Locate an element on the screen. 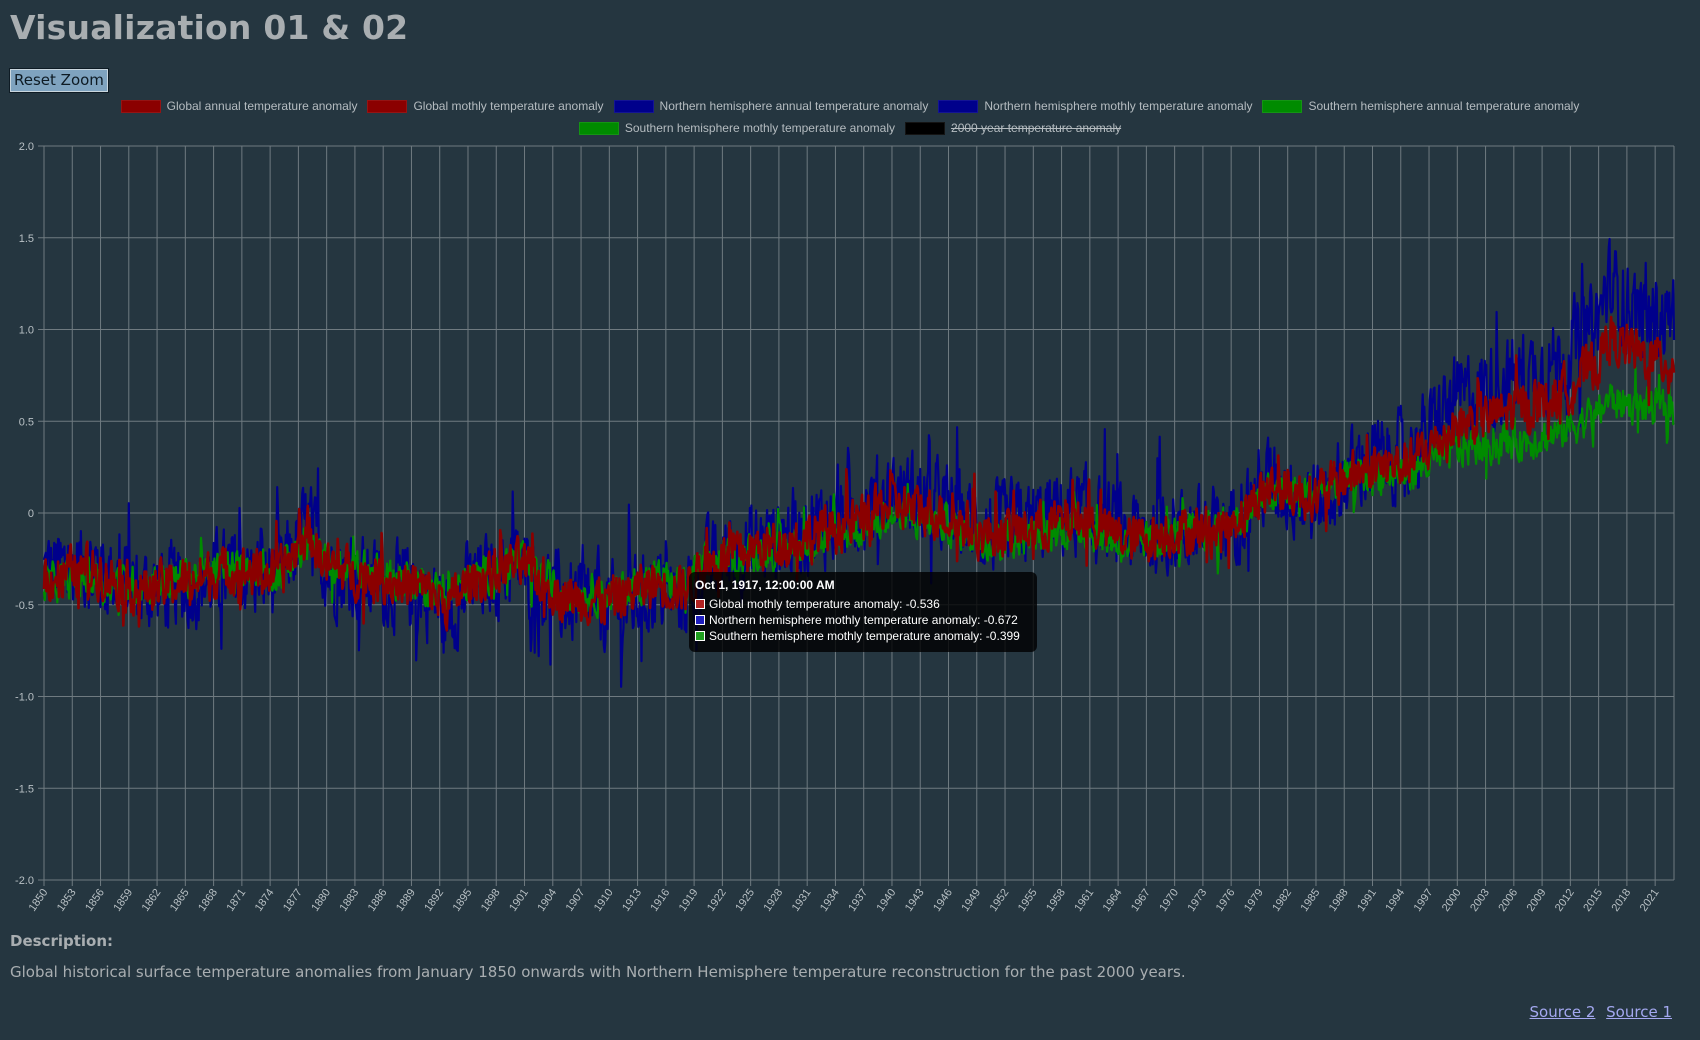 Image resolution: width=1700 pixels, height=1040 pixels. x-tick-label: 1937 is located at coordinates (858, 900).